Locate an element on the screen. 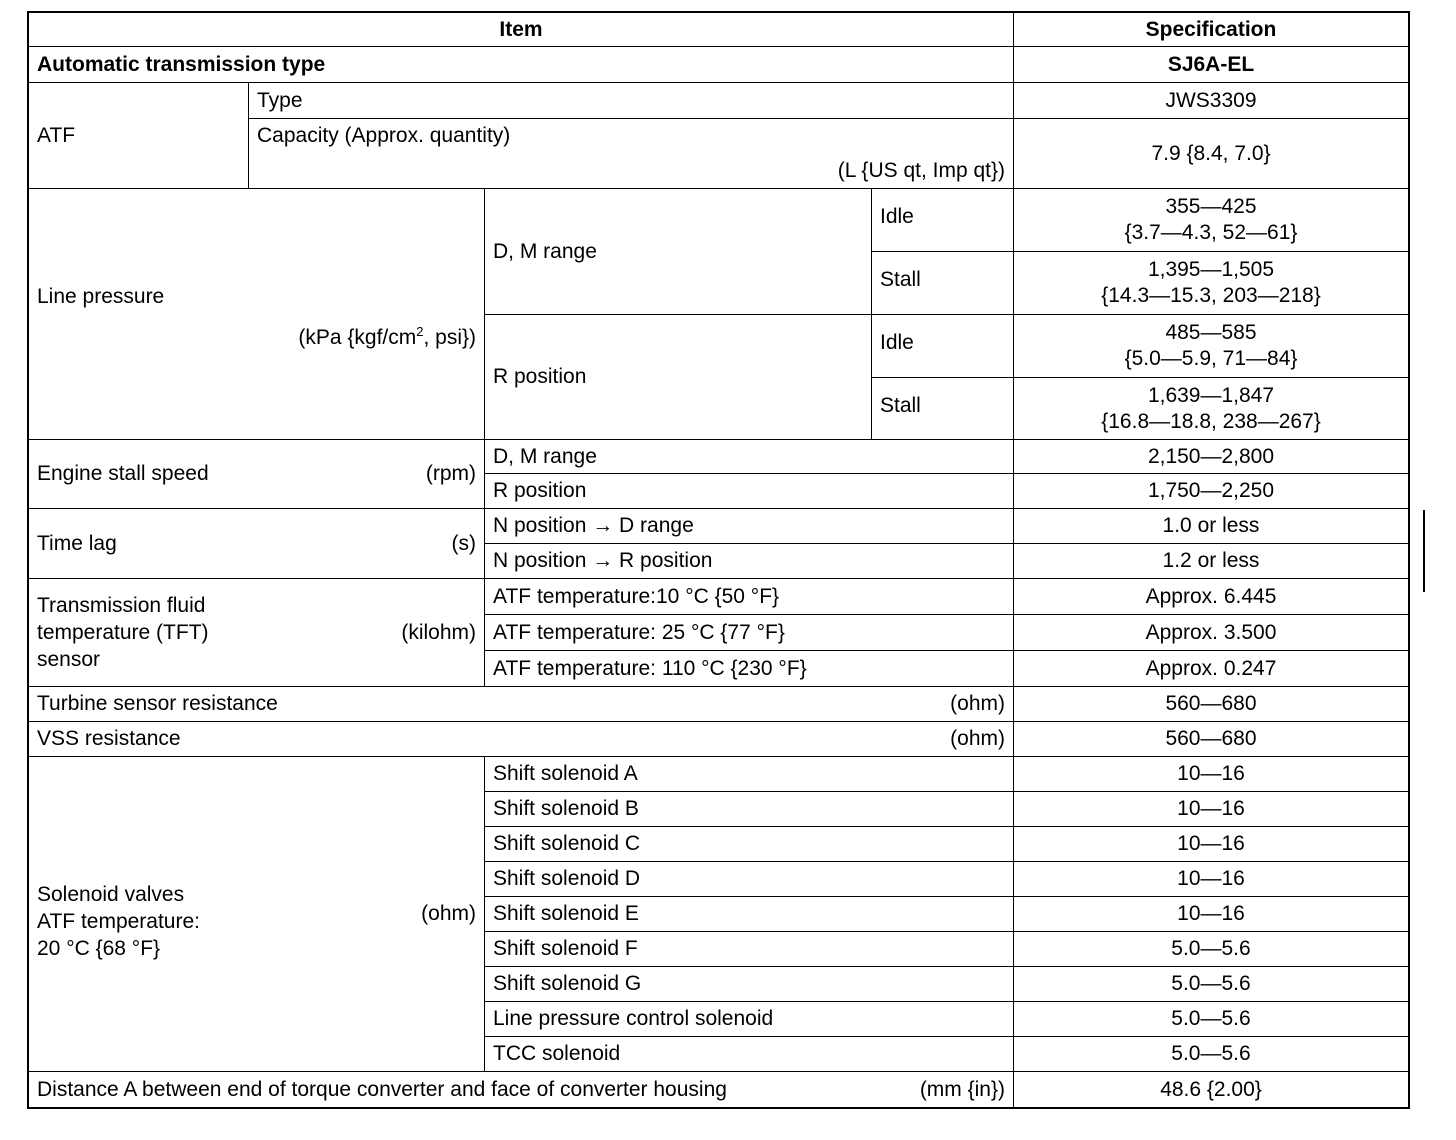  solenoid-unit: (ohm) is located at coordinates (448, 913).